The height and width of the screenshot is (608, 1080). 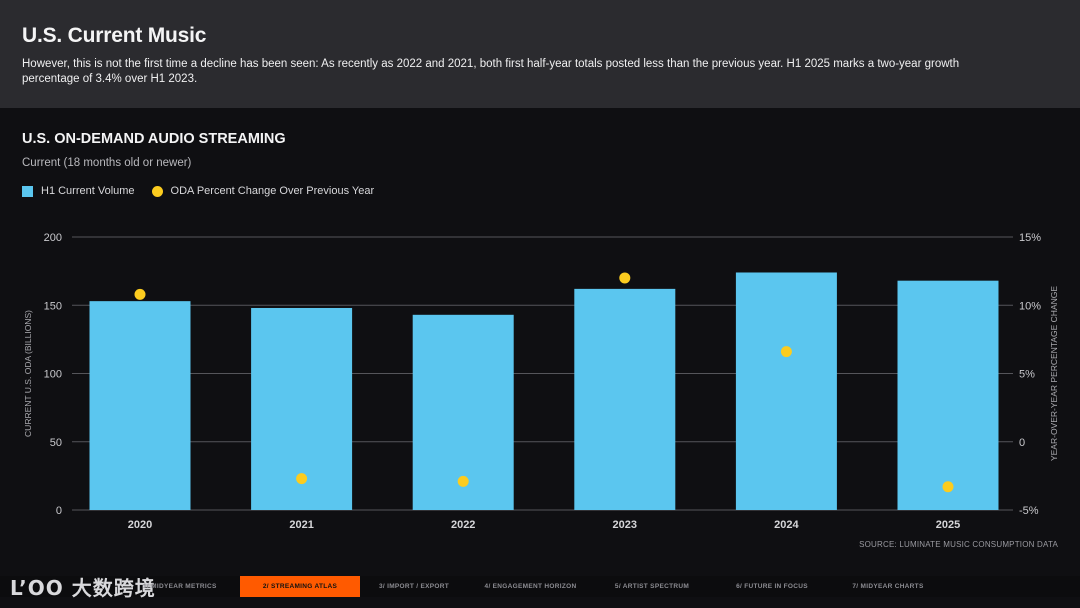 I want to click on nav-tab-midyear-metrics: 1/ MIDYEAR METRICS, so click(x=180, y=586).